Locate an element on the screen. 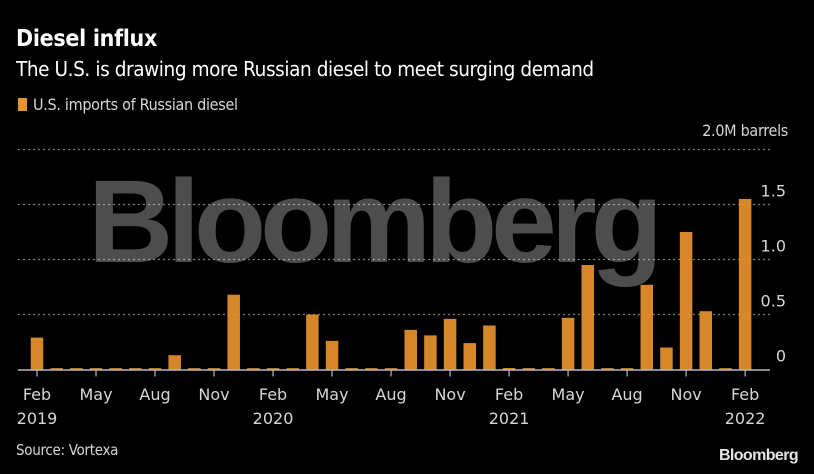  chart-title: Diesel influx is located at coordinates (87, 39).